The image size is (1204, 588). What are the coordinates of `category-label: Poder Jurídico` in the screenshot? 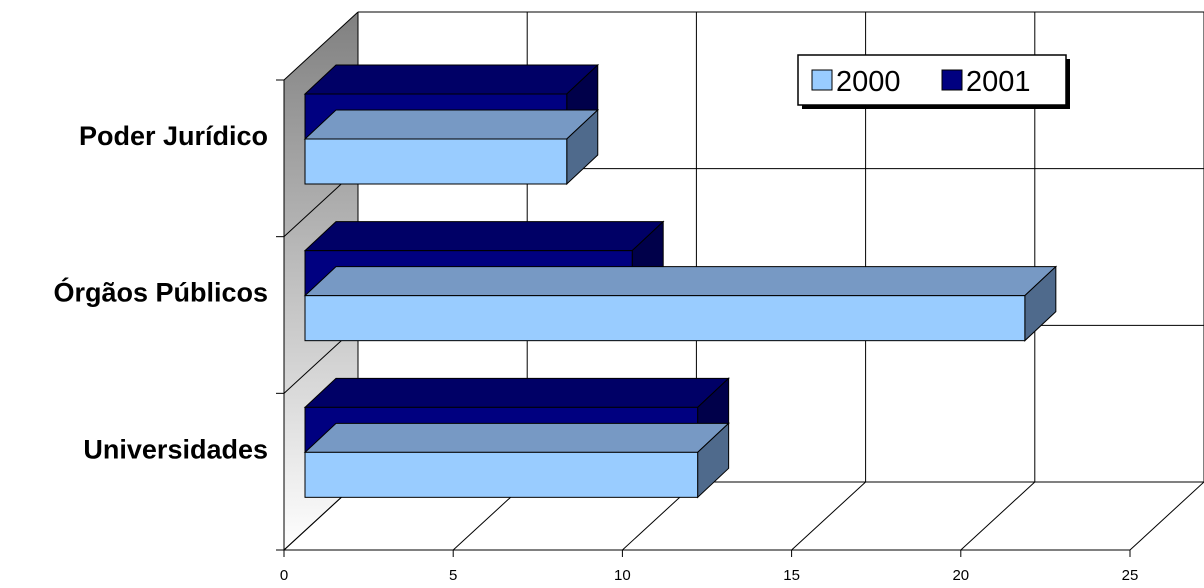 It's located at (173, 136).